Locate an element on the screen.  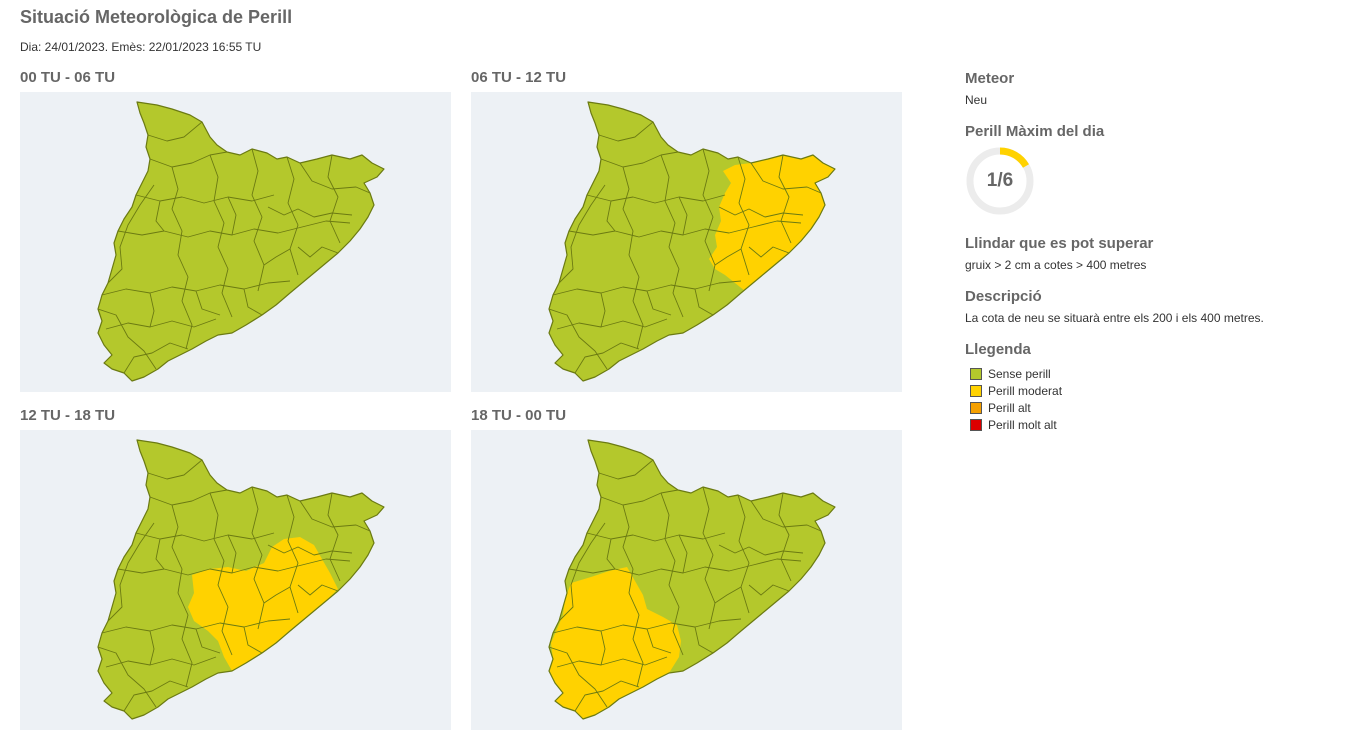
page-title: Situació Meteorològica de Perill is located at coordinates (156, 17).